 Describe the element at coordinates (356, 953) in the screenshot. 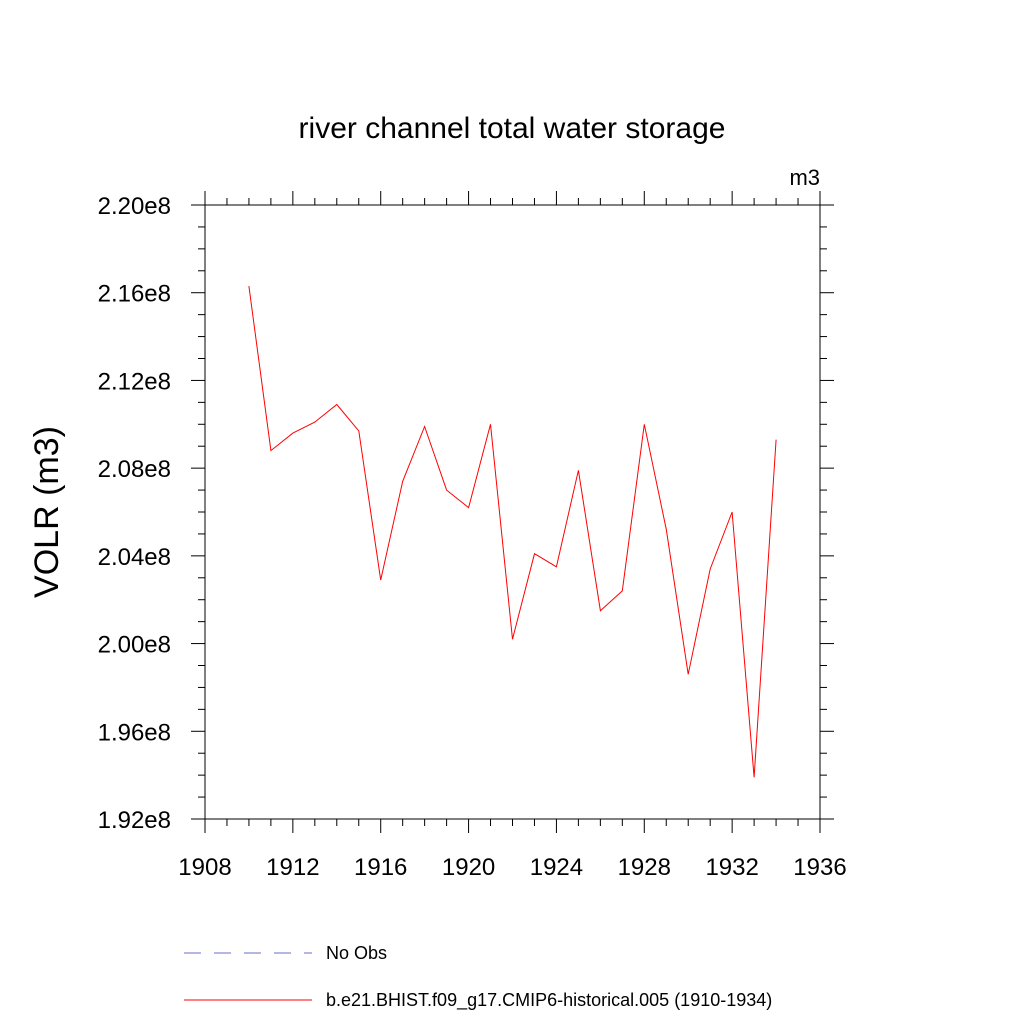

I see `legend-label: No Obs` at that location.